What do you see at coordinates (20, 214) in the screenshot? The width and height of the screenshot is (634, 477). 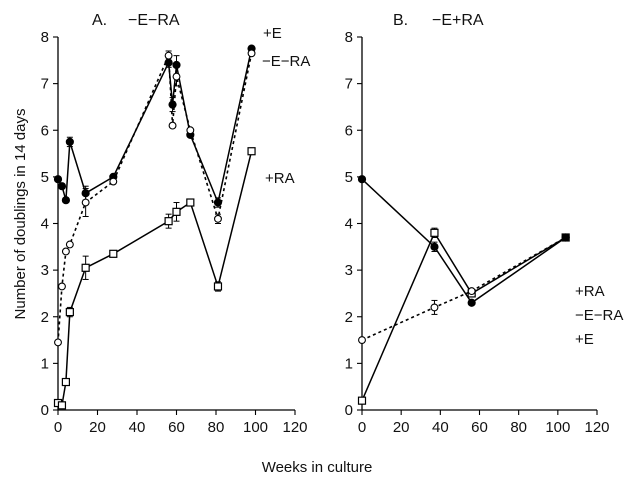 I see `y-axis-label: Number of doublings in 14 days` at bounding box center [20, 214].